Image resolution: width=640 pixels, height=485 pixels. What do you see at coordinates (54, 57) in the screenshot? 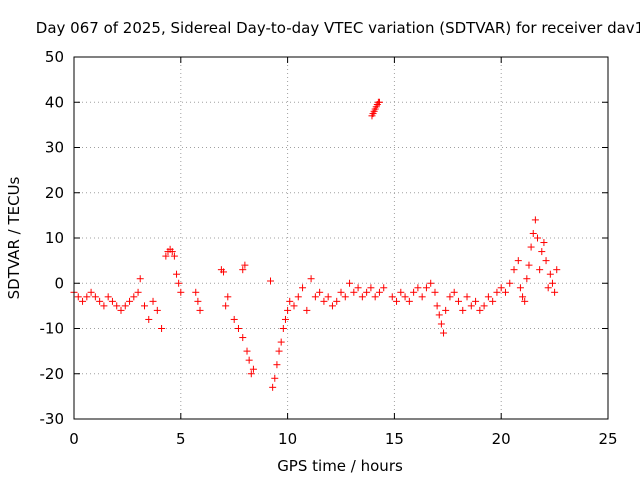
I see `y-tick-label: 50` at bounding box center [54, 57].